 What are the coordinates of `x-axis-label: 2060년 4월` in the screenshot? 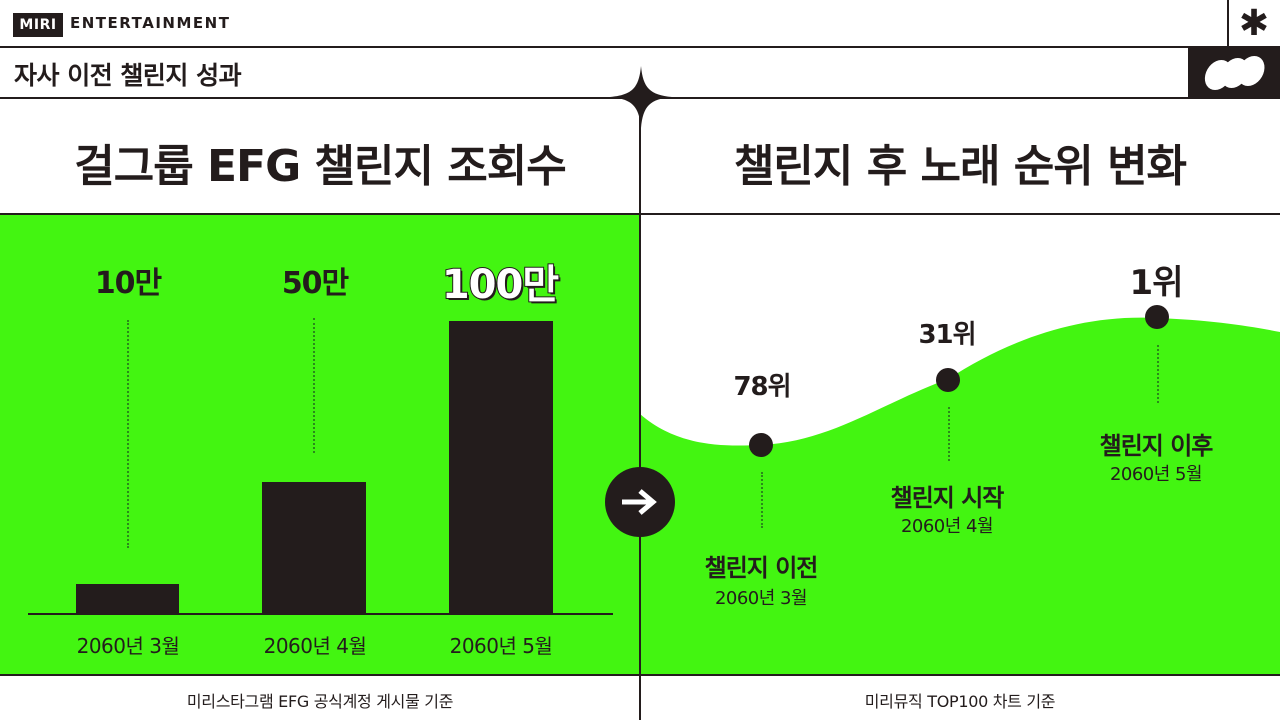 It's located at (315, 646).